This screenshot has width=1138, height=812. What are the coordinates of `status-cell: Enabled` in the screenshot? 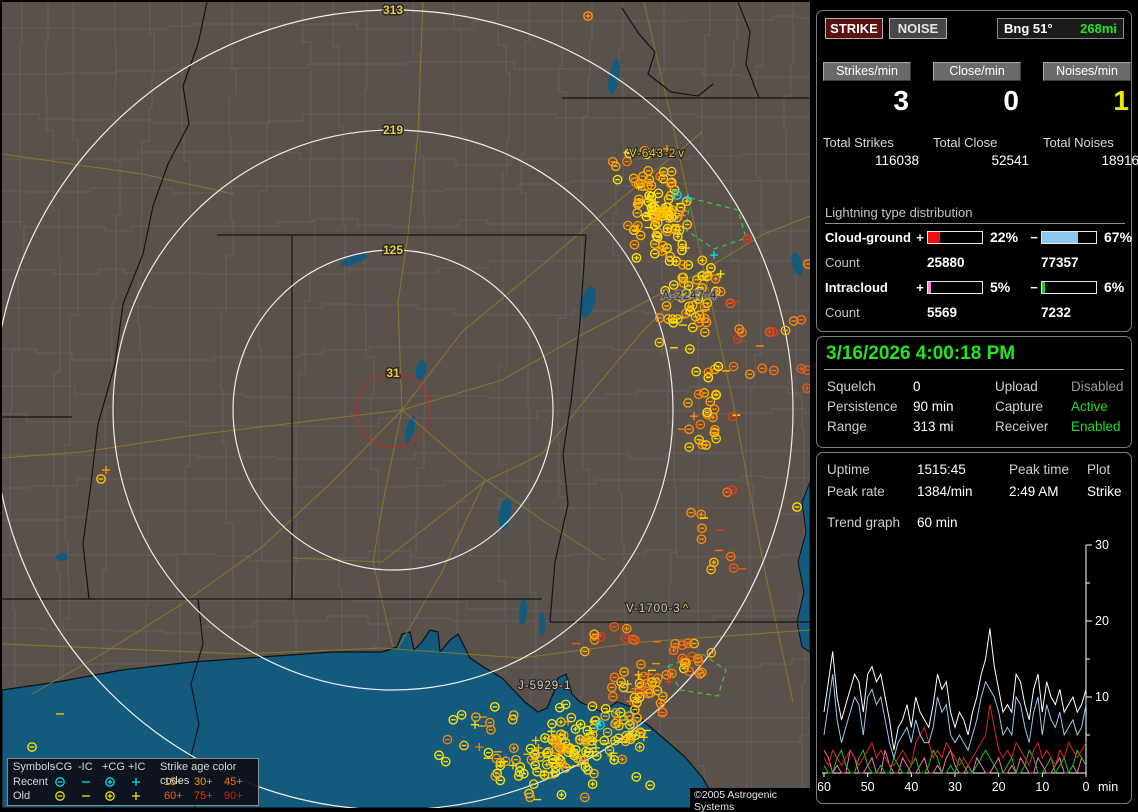 It's located at (1096, 426).